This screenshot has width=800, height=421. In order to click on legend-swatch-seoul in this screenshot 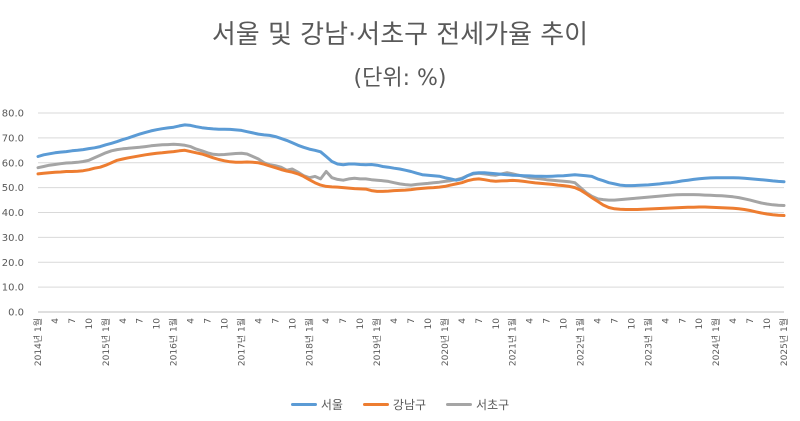, I will do `click(303, 404)`.